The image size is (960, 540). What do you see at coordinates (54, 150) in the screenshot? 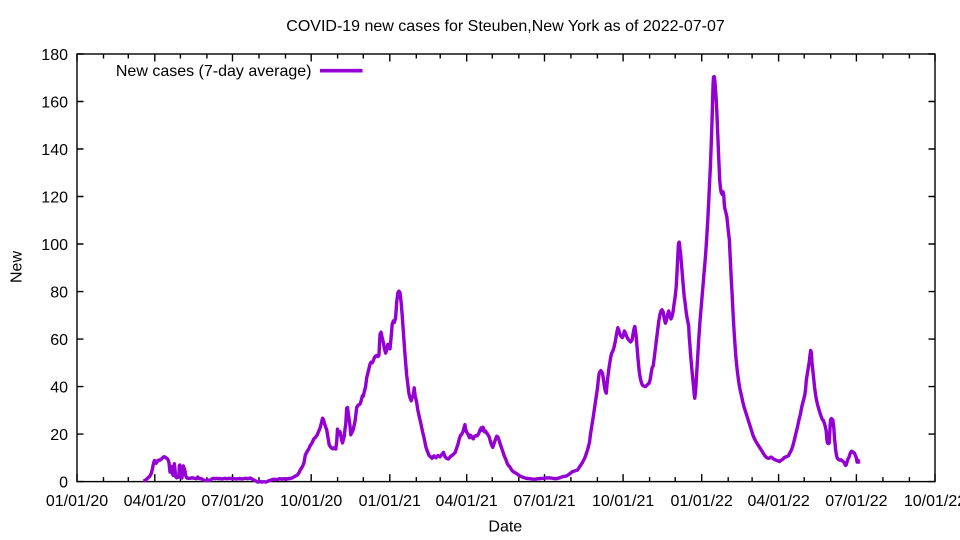
I see `svg-text: 140` at bounding box center [54, 150].